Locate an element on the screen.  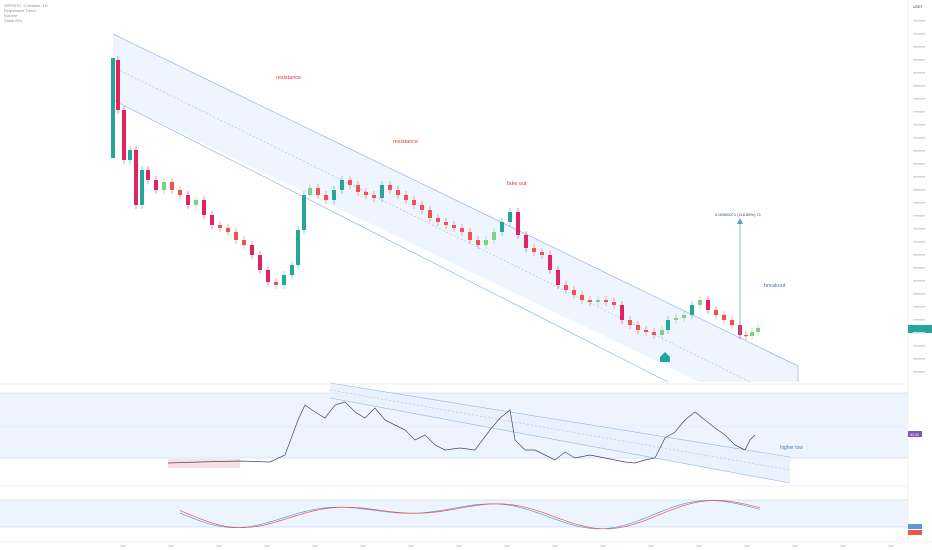
price-axis is located at coordinates (919, 196).